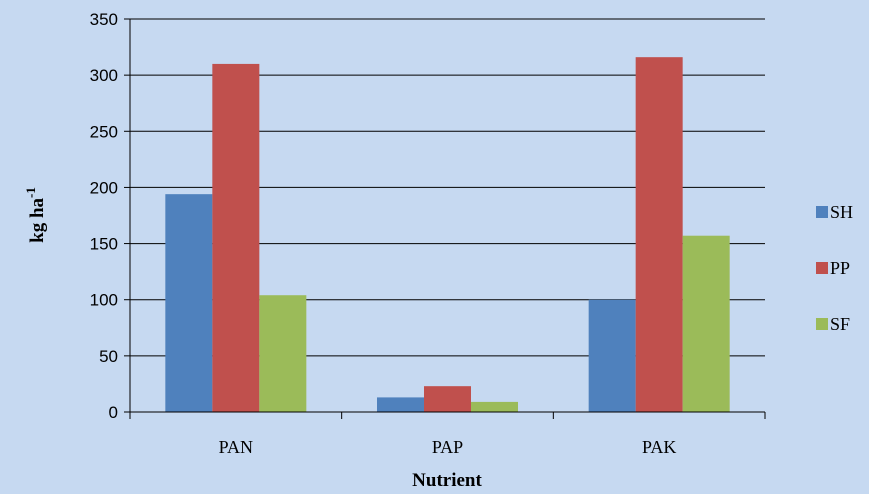 The image size is (869, 494). I want to click on bar-pp-pap, so click(447, 399).